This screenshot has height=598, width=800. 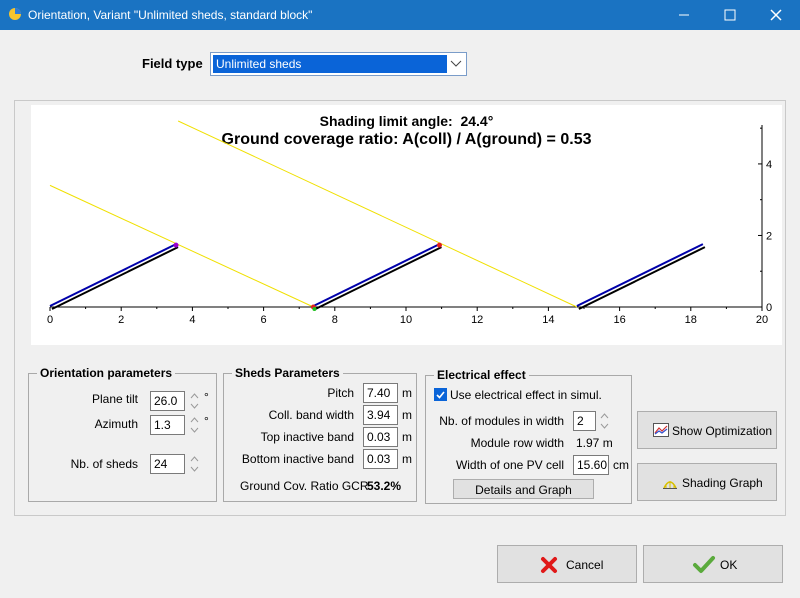 What do you see at coordinates (386, 121) in the screenshot?
I see `shading-limit-label: Shading limit angle:` at bounding box center [386, 121].